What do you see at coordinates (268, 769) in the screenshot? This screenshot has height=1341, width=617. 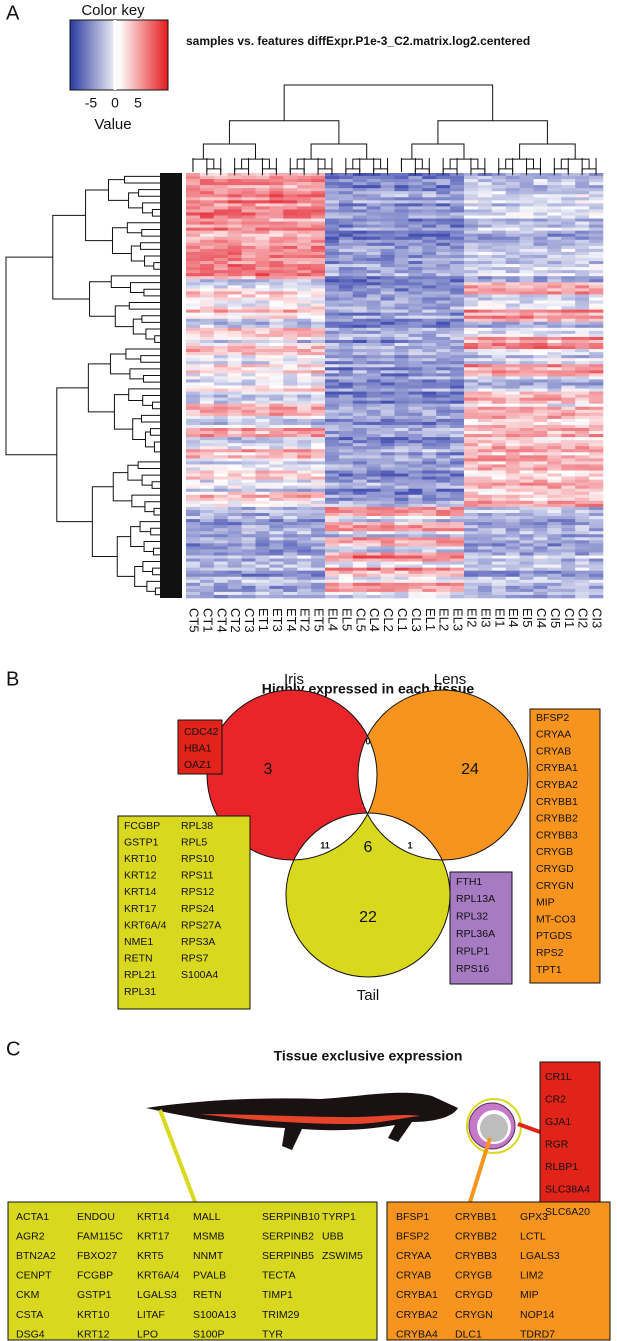 I see `count: 3` at bounding box center [268, 769].